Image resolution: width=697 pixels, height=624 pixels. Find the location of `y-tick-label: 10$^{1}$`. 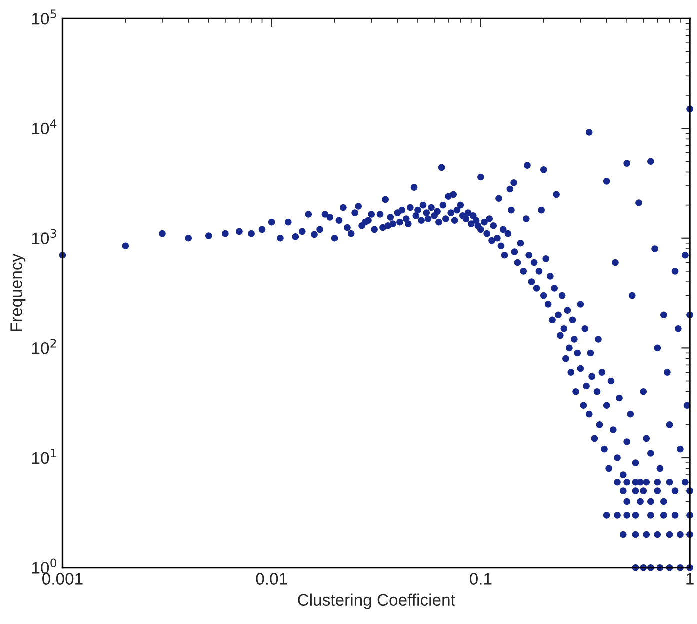

y-tick-label: 10$^{1}$ is located at coordinates (44, 456).